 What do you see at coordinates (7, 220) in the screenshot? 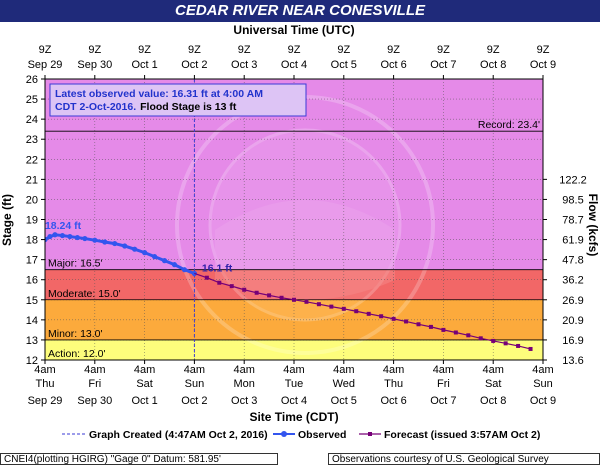
I see `stage-axis-title: Stage (ft)` at bounding box center [7, 220].